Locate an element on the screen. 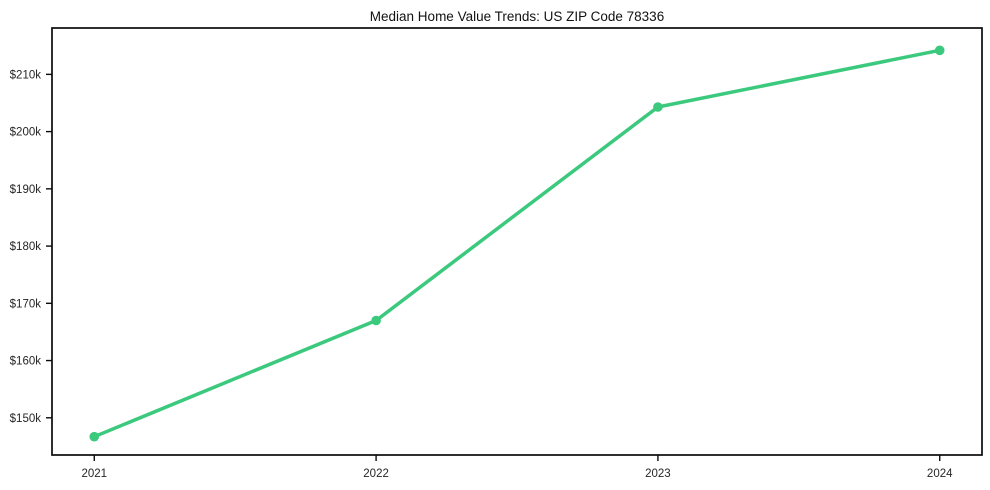 The height and width of the screenshot is (490, 990). data-point-2021 is located at coordinates (94, 436).